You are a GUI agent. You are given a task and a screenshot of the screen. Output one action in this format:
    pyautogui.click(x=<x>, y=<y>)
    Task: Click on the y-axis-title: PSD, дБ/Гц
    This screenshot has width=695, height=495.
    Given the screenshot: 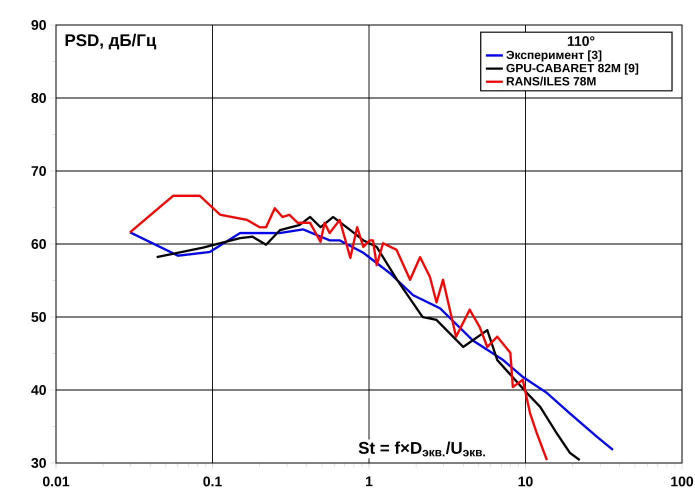 What is the action you would take?
    pyautogui.click(x=111, y=42)
    